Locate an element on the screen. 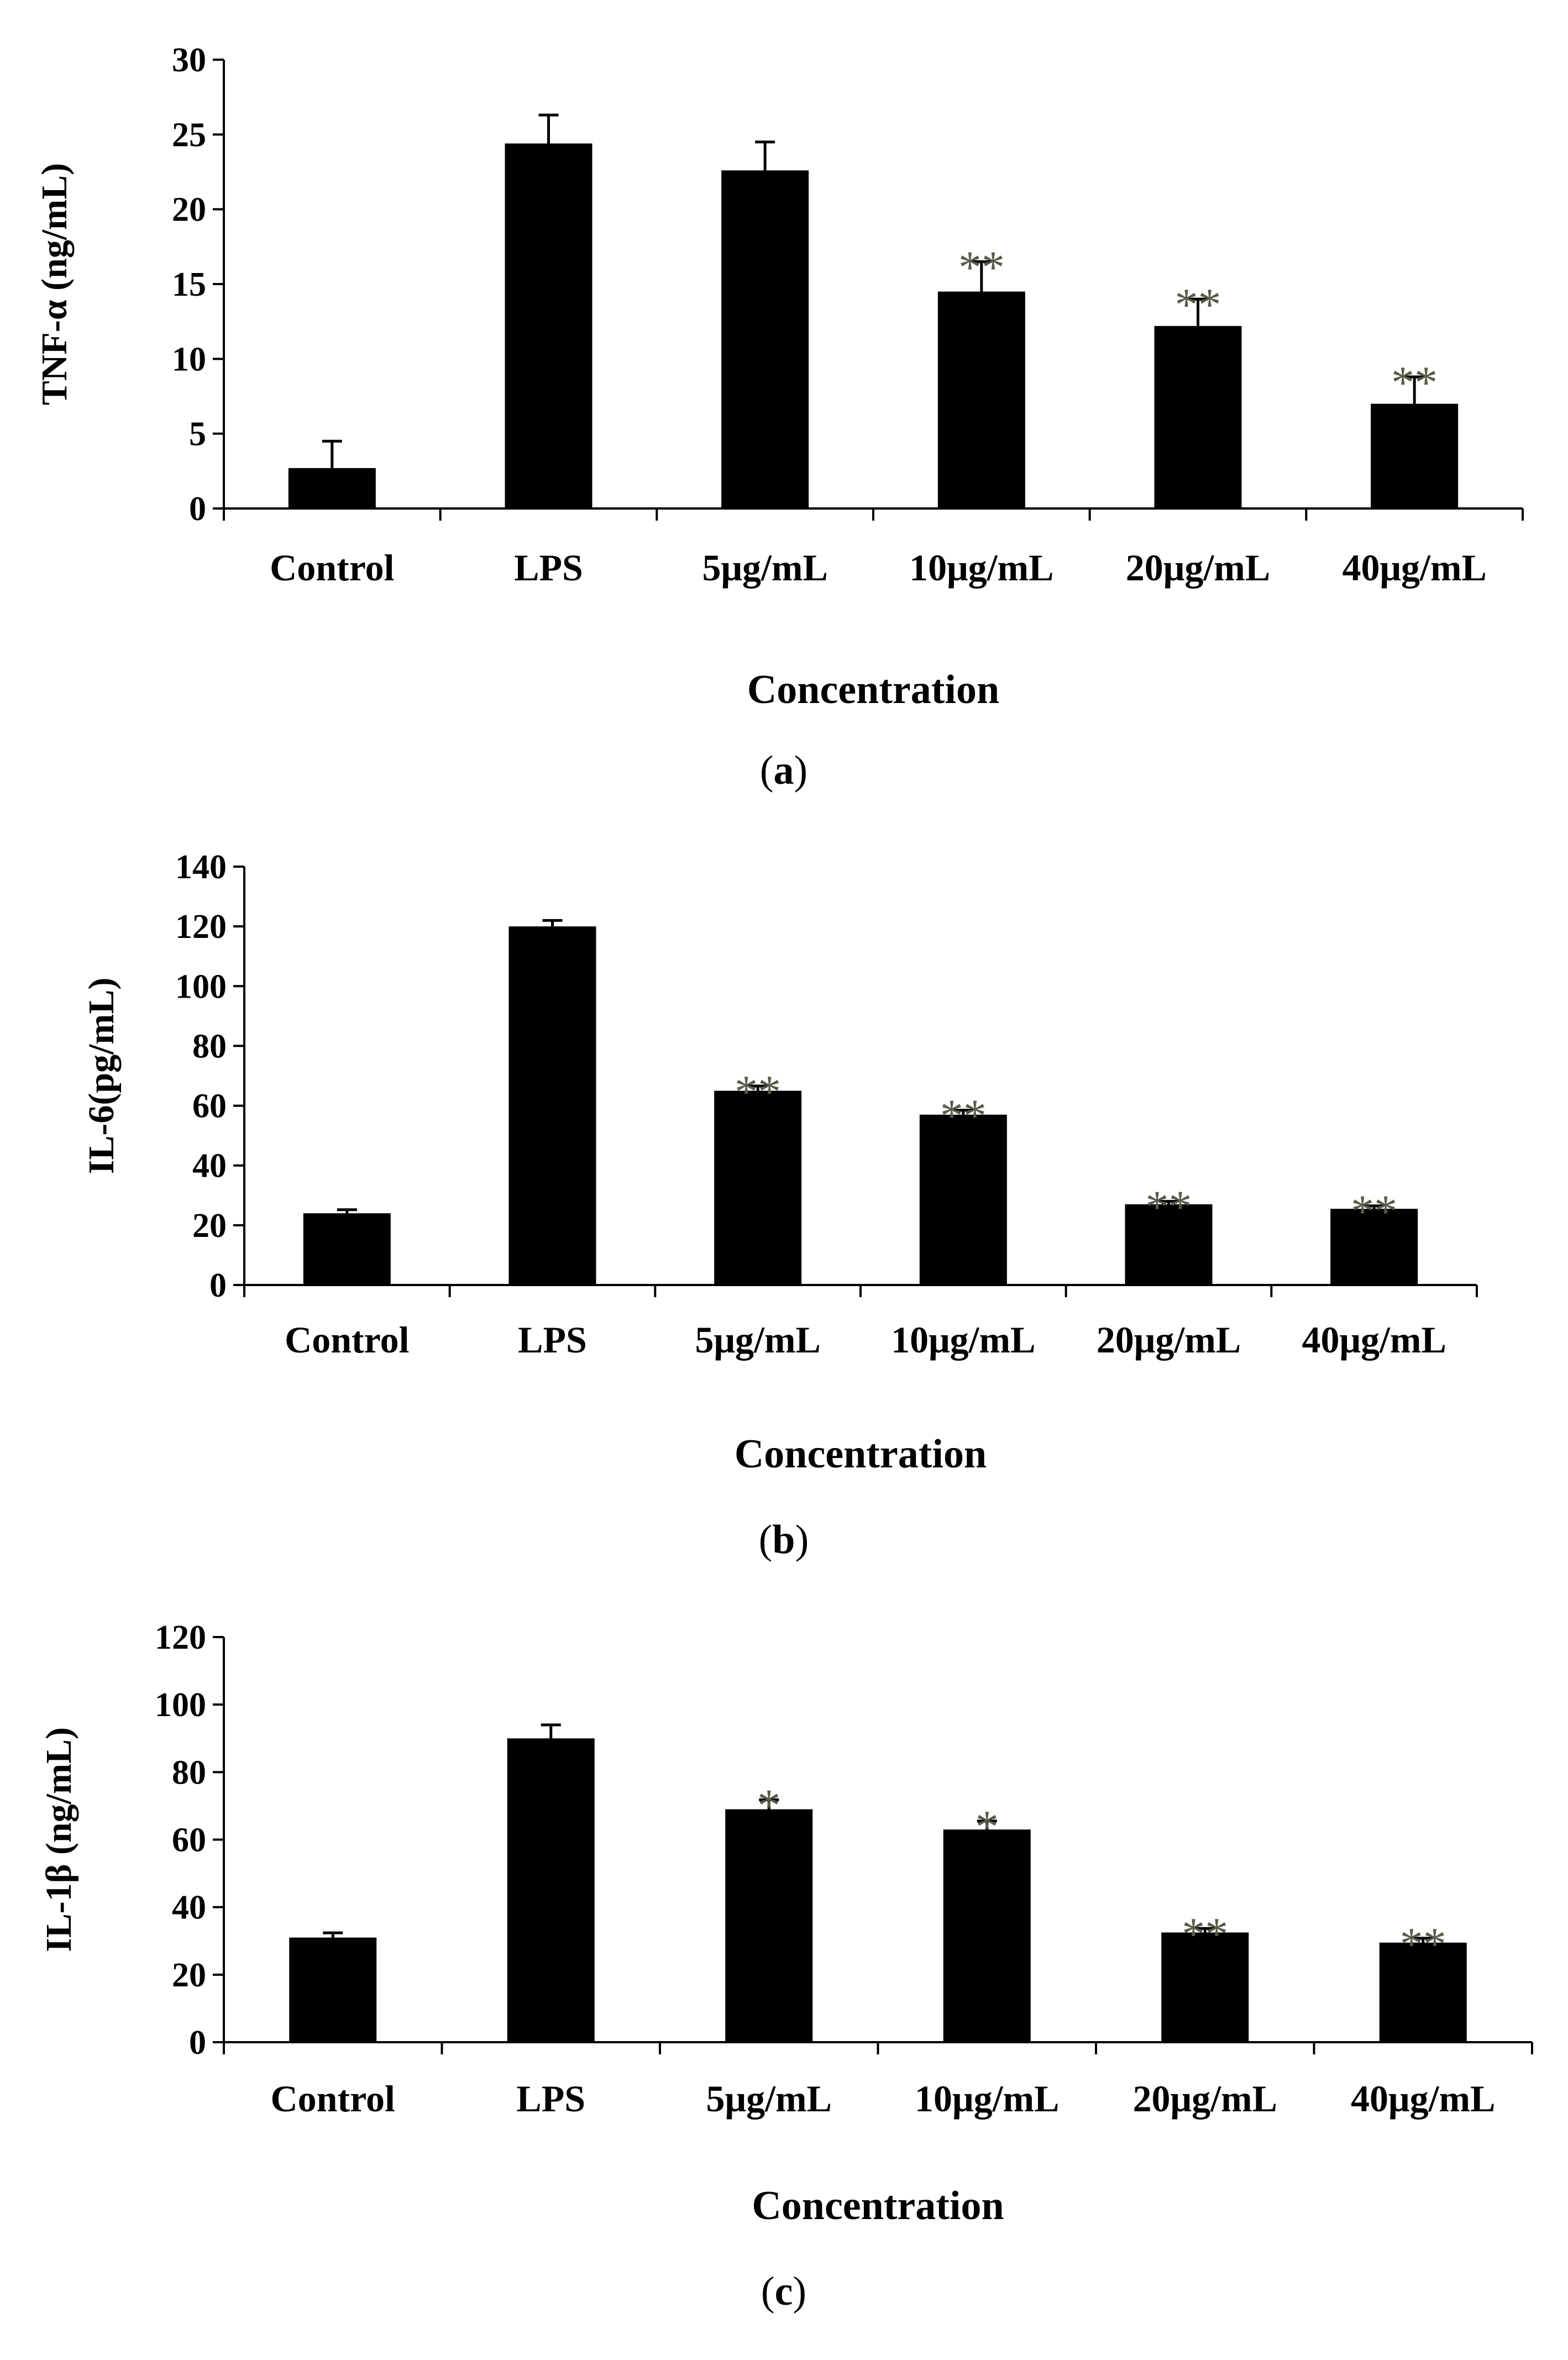 The image size is (1568, 2360). panel-caption: (a) is located at coordinates (783, 770).